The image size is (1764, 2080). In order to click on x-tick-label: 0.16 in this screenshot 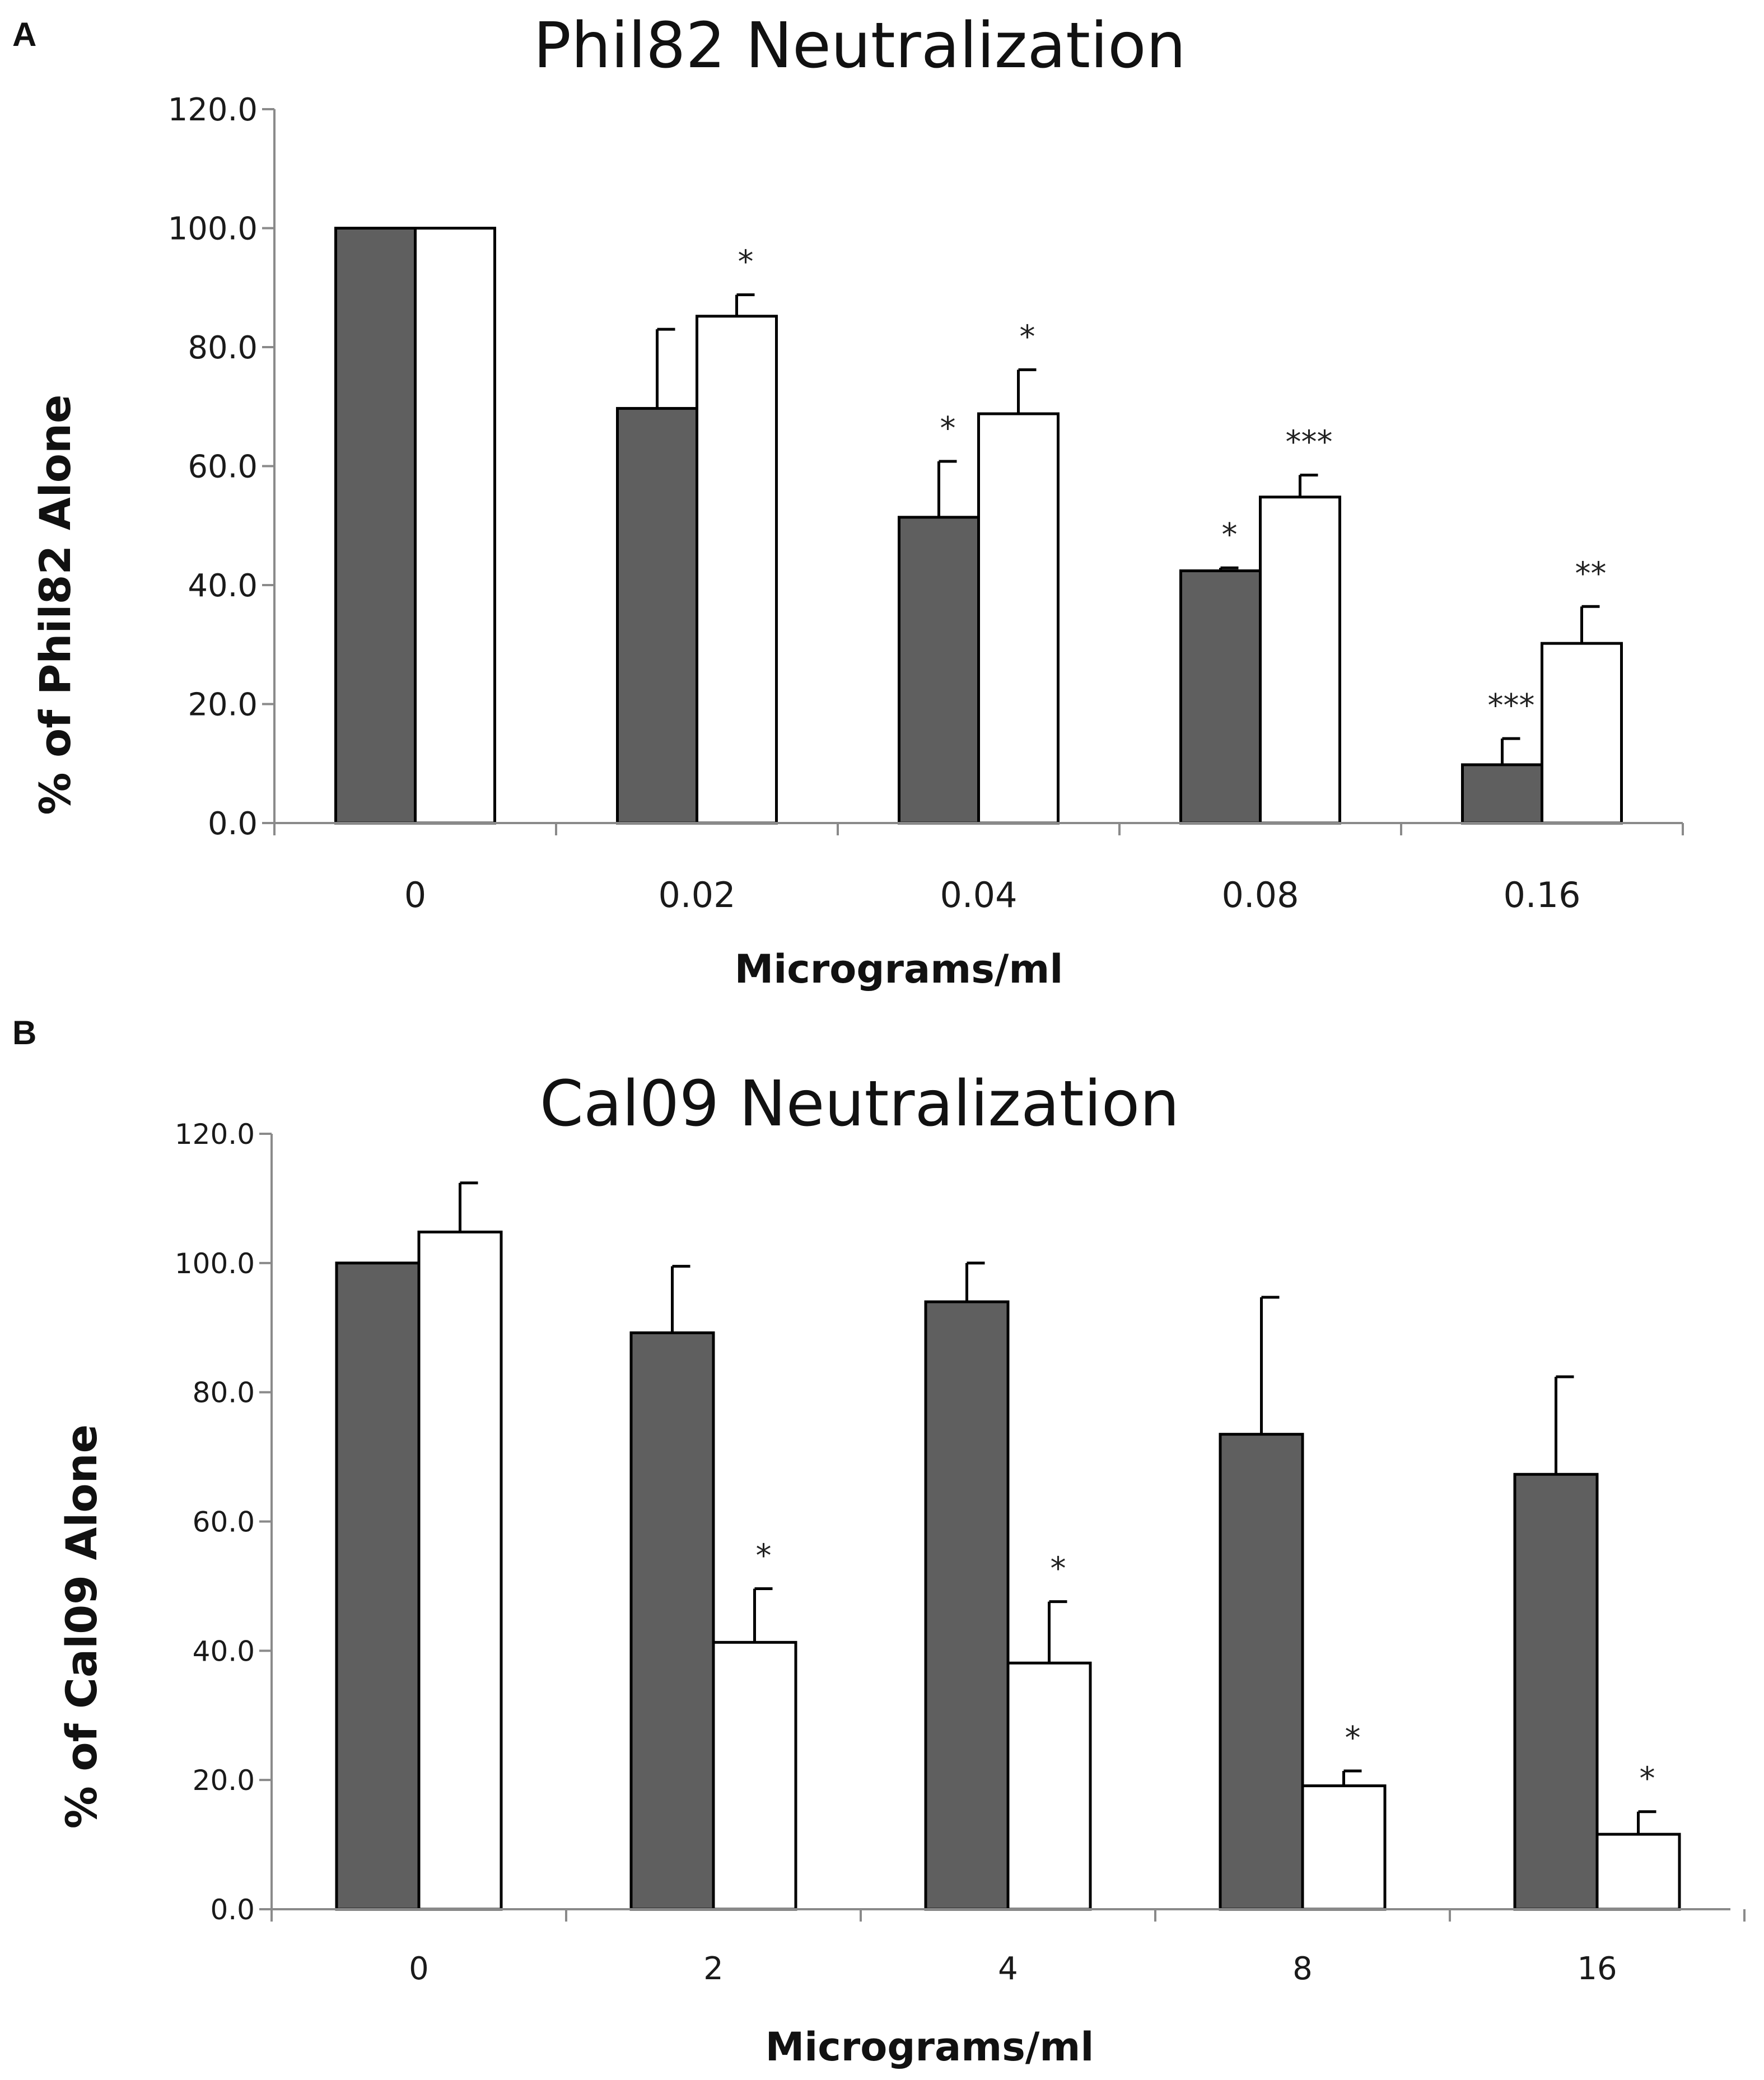, I will do `click(1542, 895)`.